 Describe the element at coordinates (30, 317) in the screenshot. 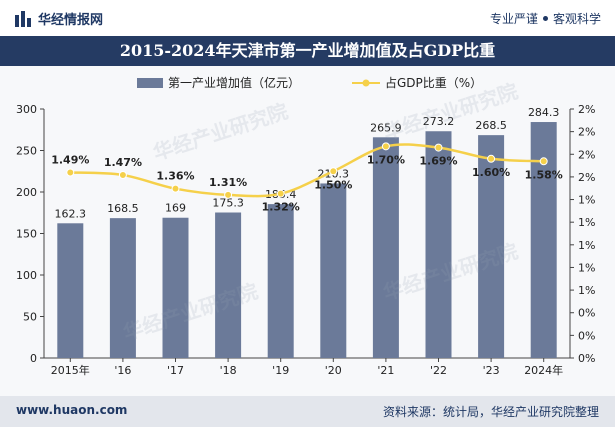

I see `y-tick-label: 50` at that location.